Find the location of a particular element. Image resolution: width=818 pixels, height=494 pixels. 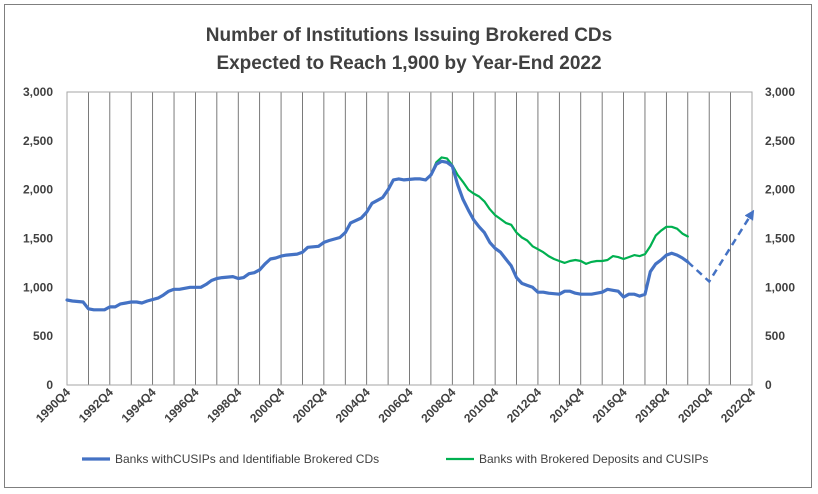

x-tick-label: 2012Q4 is located at coordinates (524, 405).